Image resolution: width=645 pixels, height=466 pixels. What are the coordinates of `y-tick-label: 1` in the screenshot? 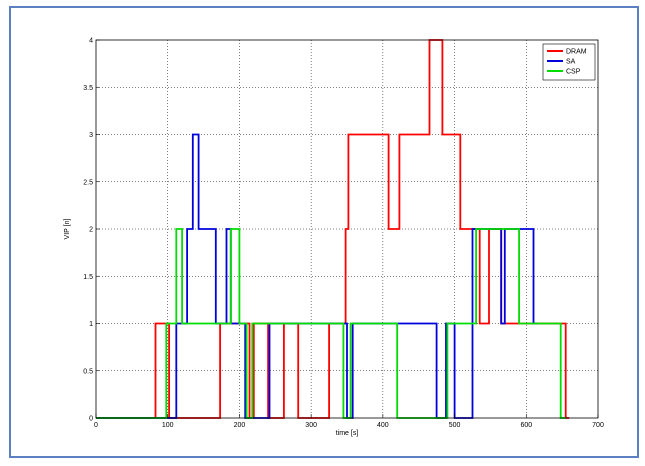 It's located at (91, 324).